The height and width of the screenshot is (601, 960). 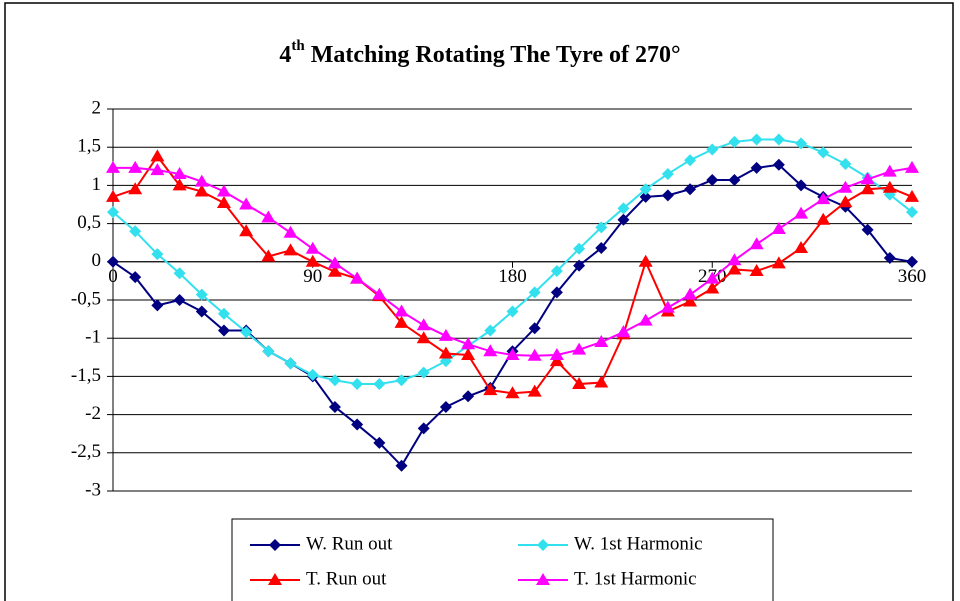 I want to click on y-tick-label: 0, so click(x=97, y=260).